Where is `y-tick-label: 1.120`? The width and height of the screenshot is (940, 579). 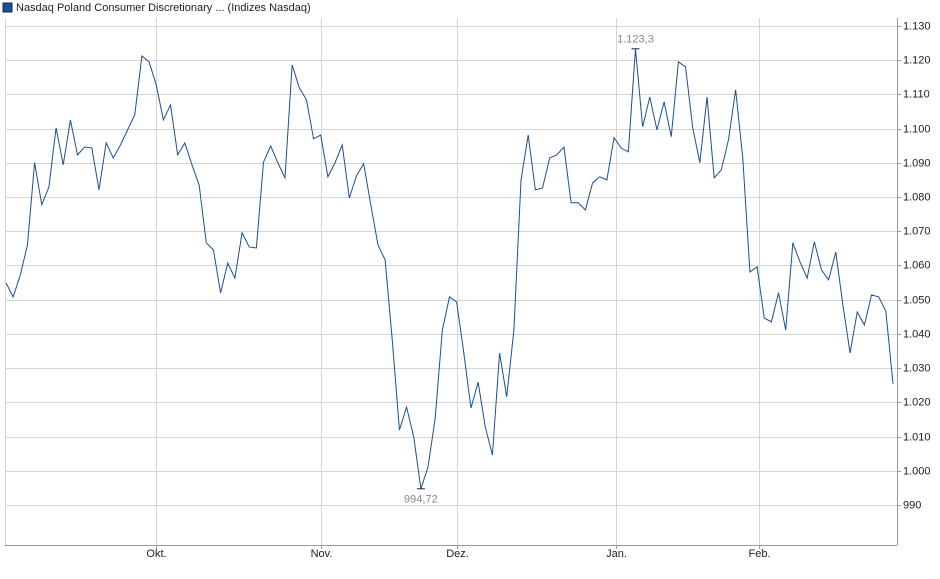 y-tick-label: 1.120 is located at coordinates (917, 60).